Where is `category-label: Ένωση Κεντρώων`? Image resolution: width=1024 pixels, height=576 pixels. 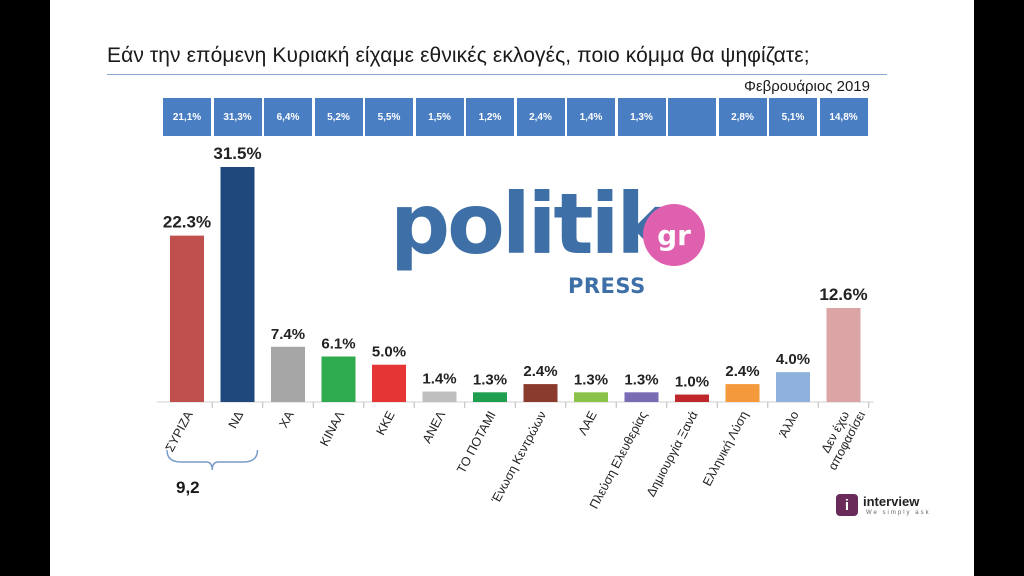 category-label: Ένωση Κεντρώων is located at coordinates (518, 457).